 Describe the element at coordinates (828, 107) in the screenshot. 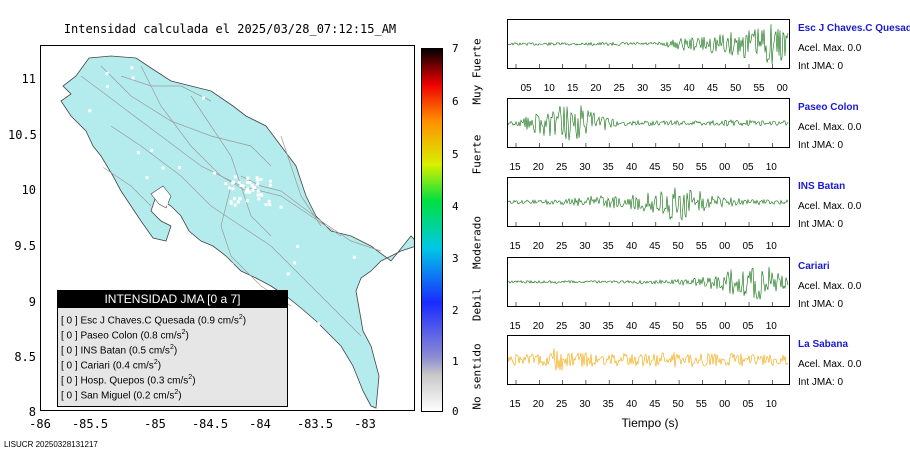

I see `station-name: Paseo Colon` at that location.